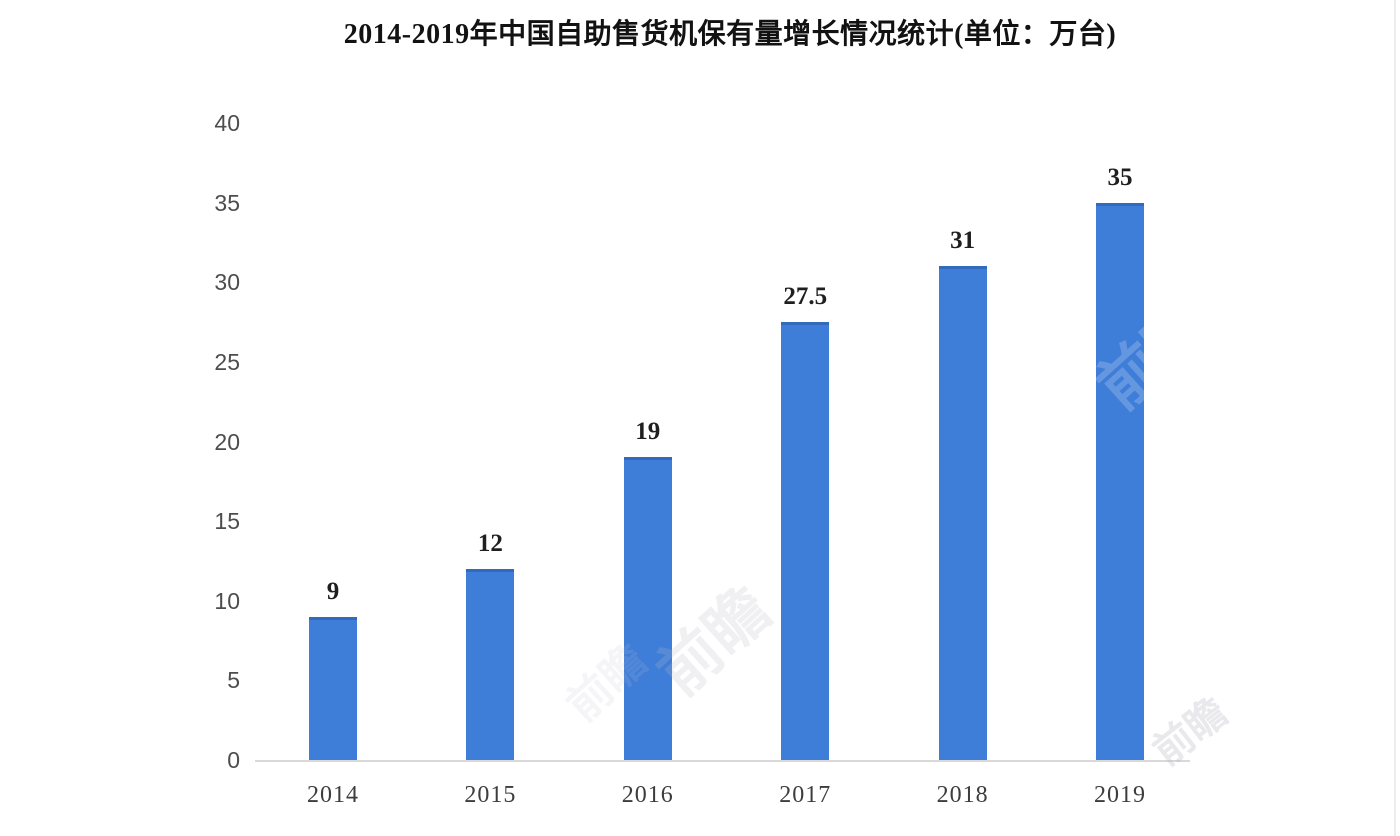 This screenshot has height=836, width=1400. What do you see at coordinates (227, 282) in the screenshot?
I see `y-tick-30: 30` at bounding box center [227, 282].